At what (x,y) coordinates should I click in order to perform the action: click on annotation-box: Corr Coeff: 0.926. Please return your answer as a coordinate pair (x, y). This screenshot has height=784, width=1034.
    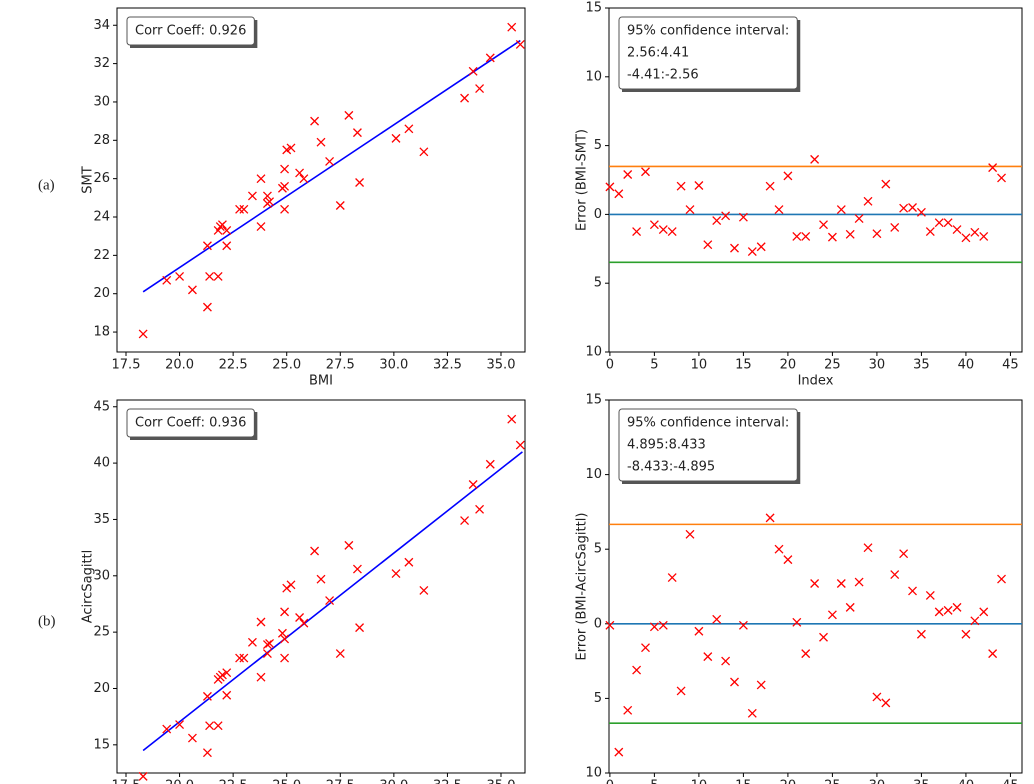
    Looking at the image, I should click on (192, 32).